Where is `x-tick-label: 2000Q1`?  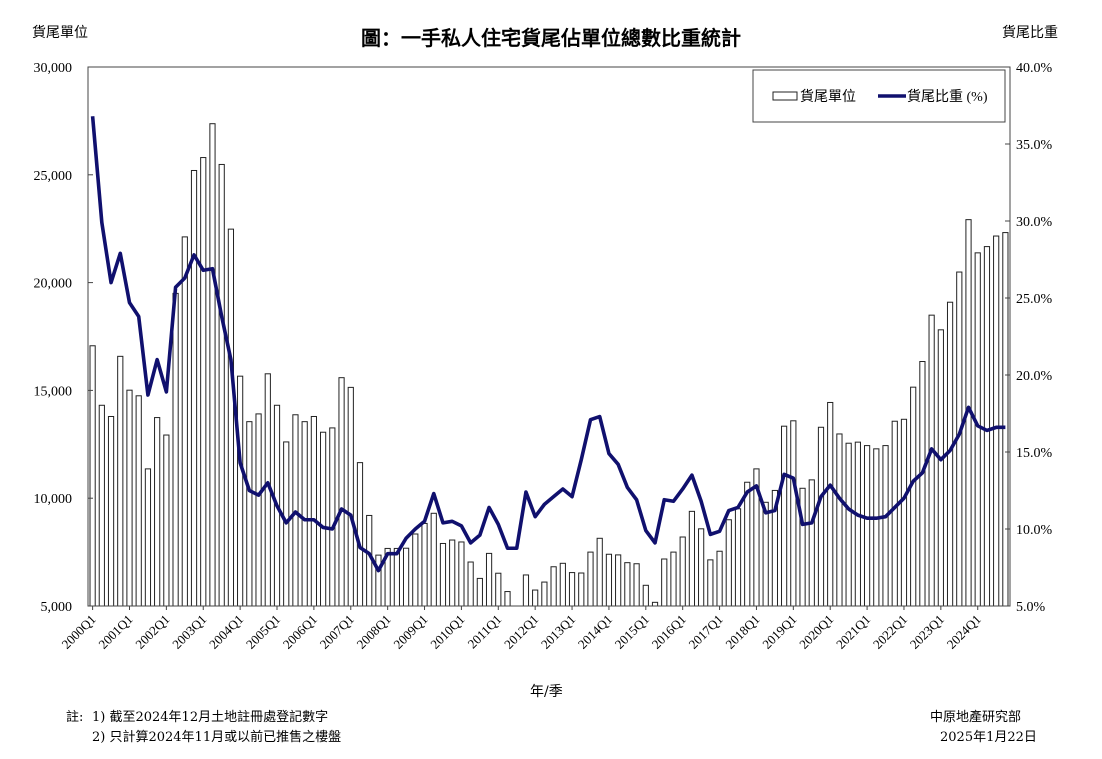 x-tick-label: 2000Q1 is located at coordinates (79, 632).